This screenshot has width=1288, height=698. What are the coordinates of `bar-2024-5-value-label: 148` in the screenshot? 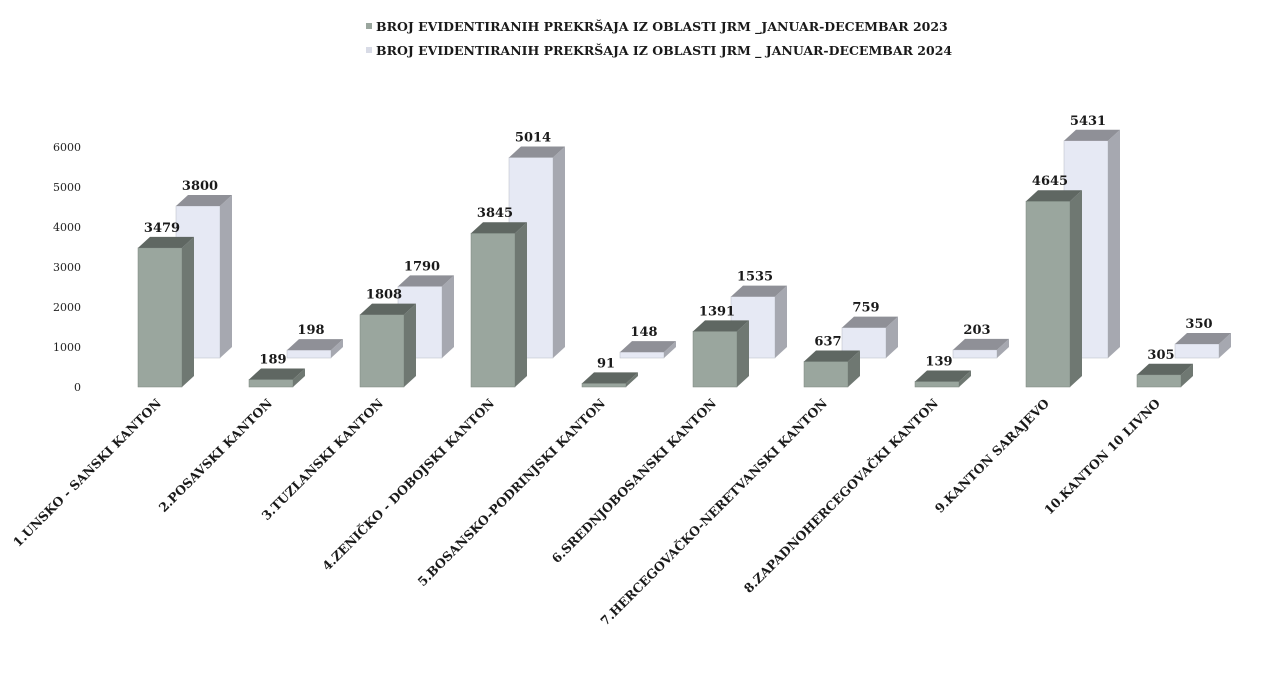 It's located at (643, 332).